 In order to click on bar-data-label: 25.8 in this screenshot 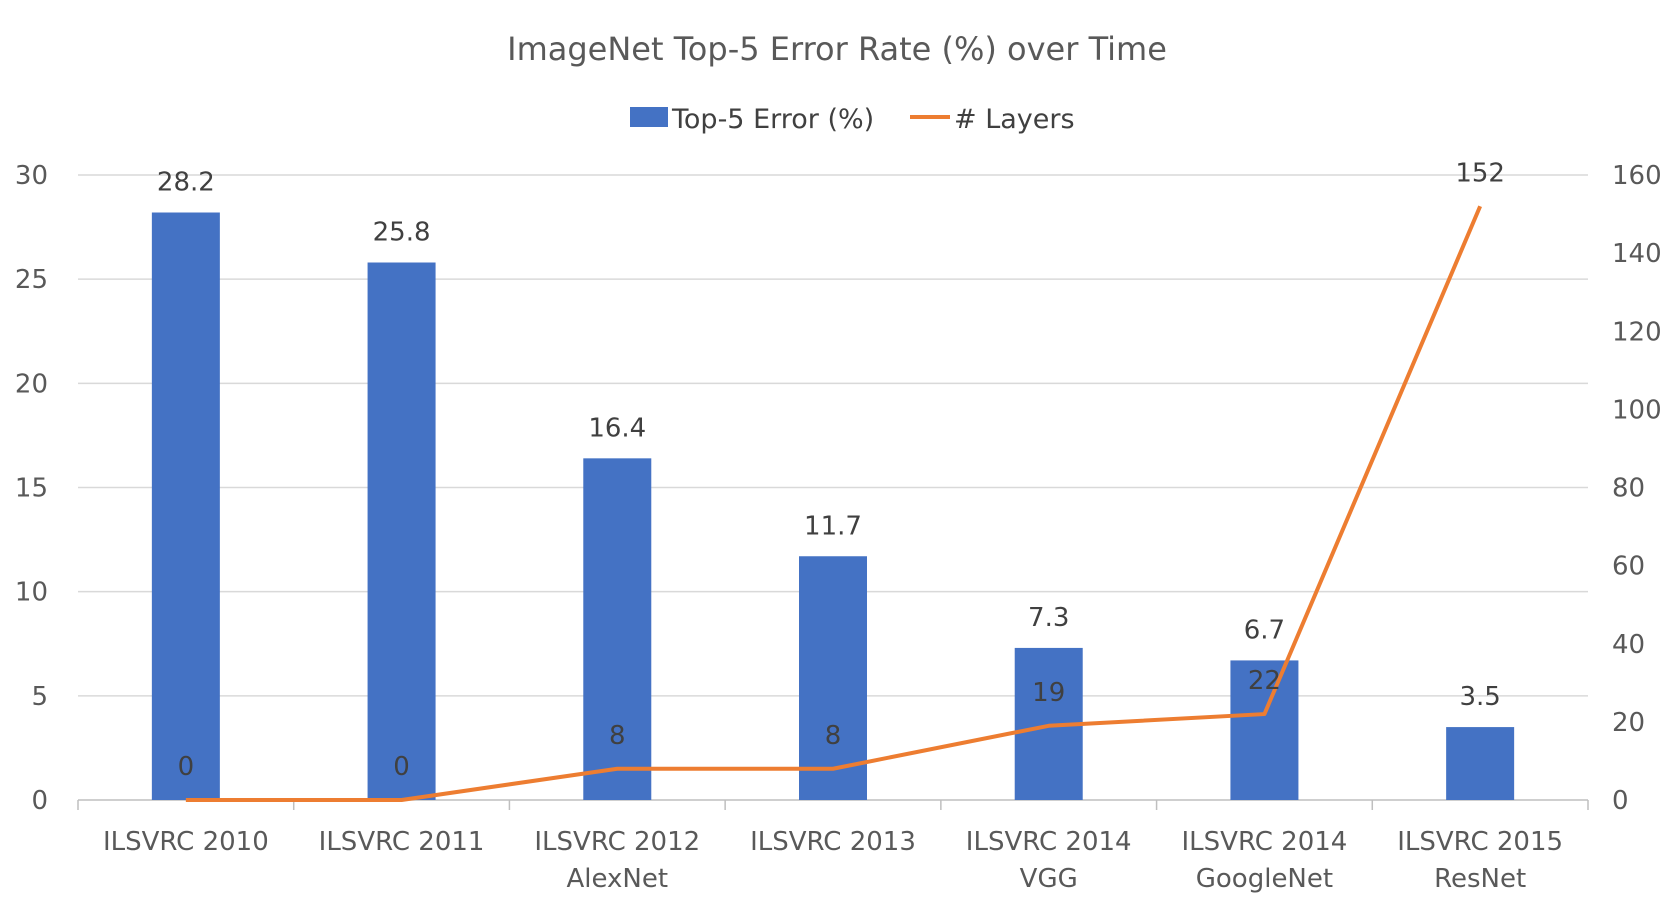, I will do `click(402, 233)`.